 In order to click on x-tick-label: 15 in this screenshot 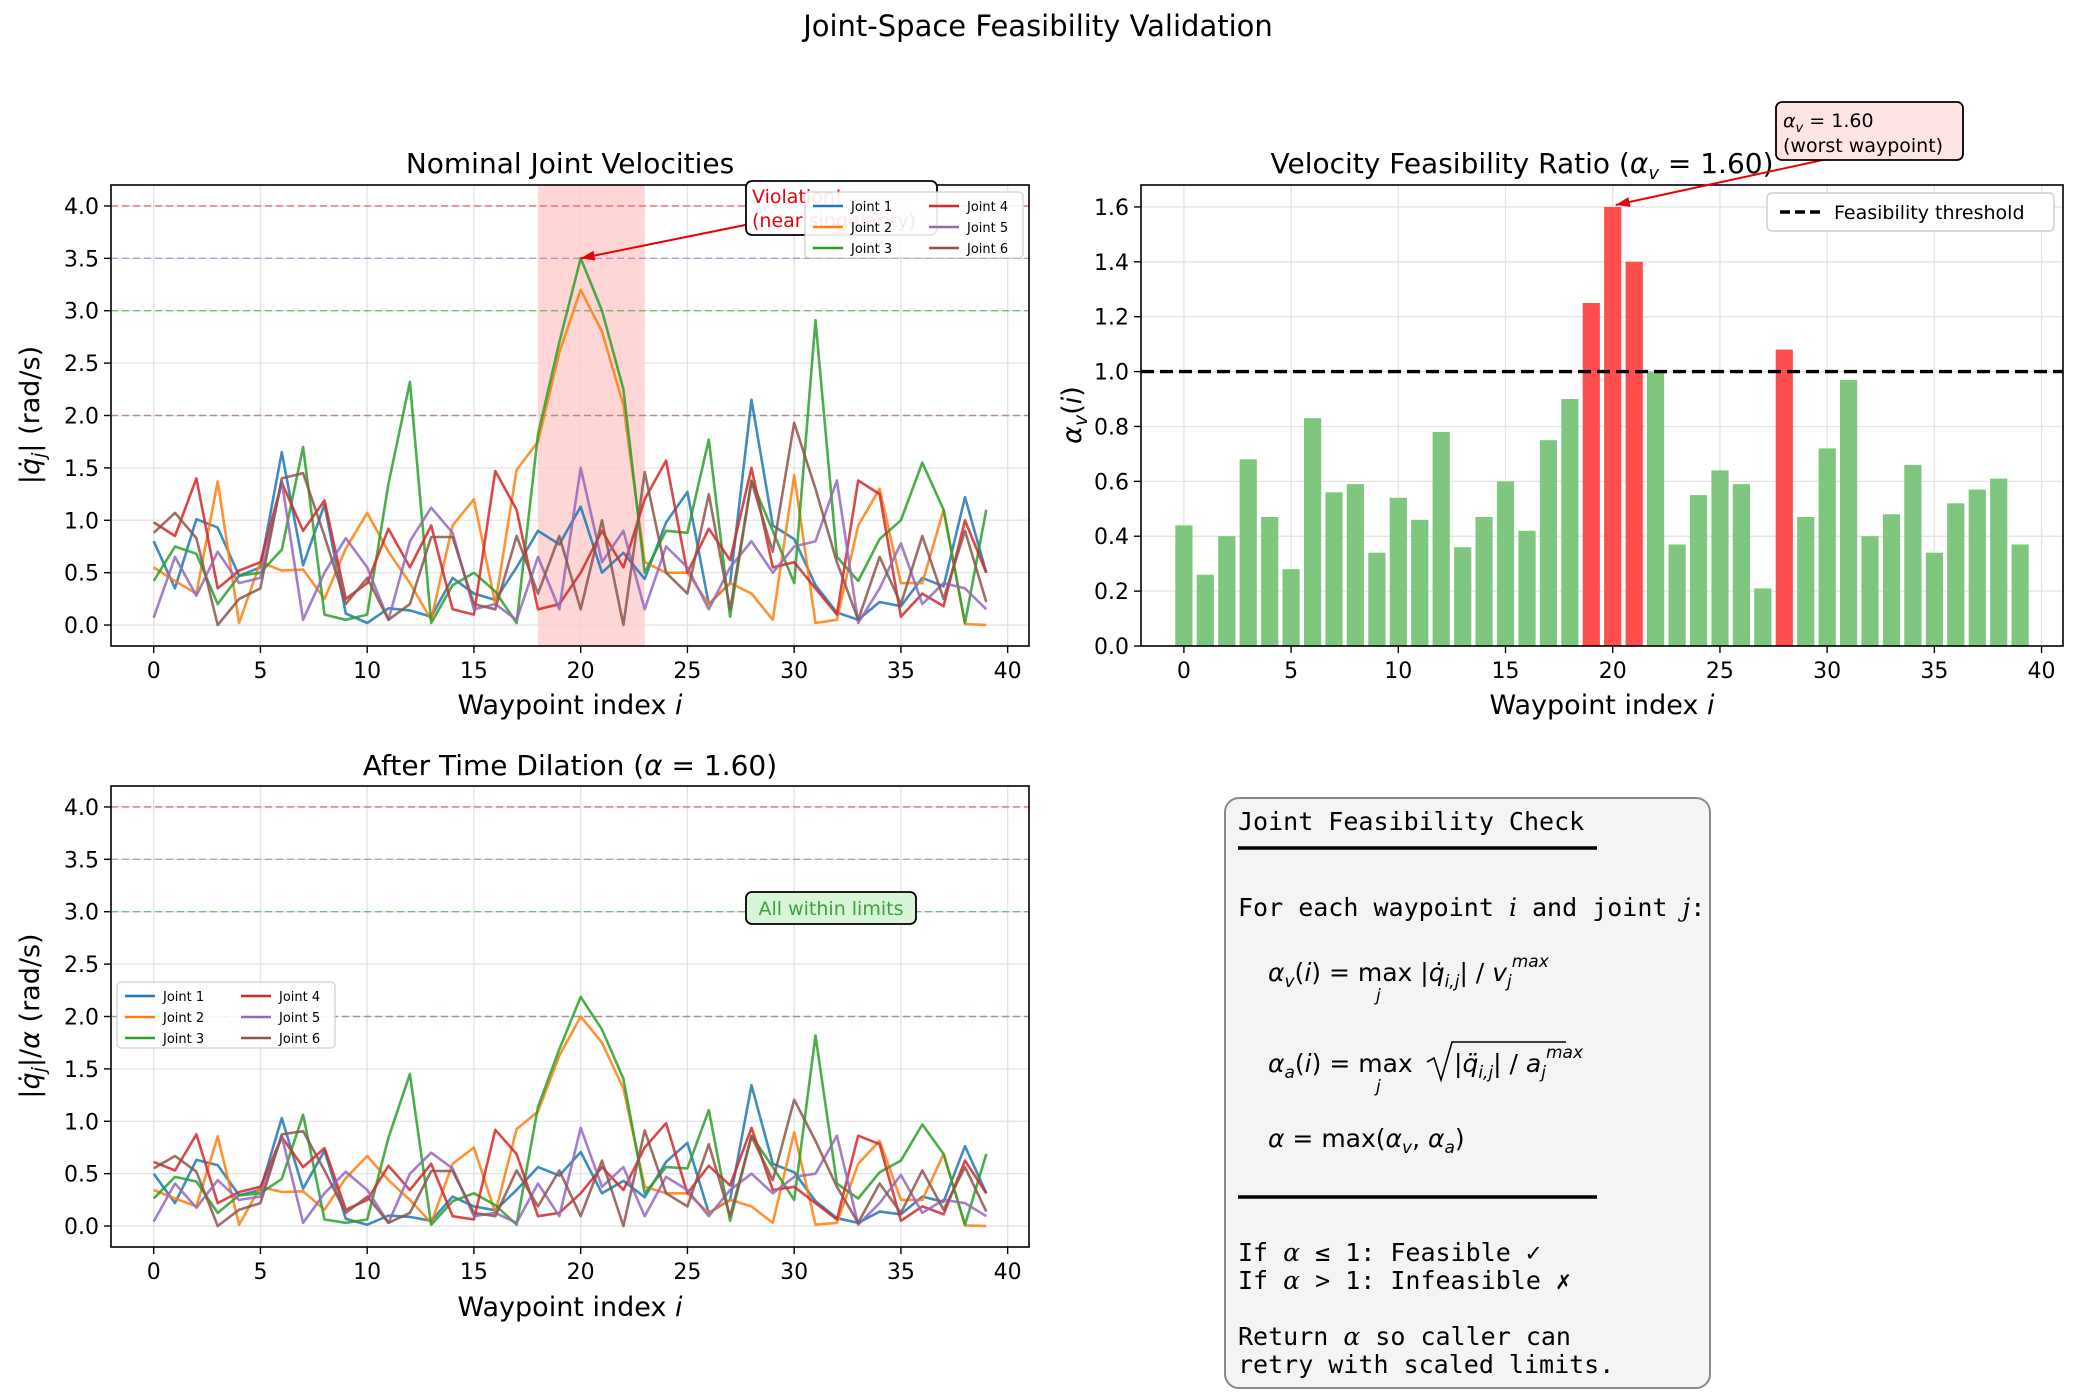, I will do `click(474, 671)`.